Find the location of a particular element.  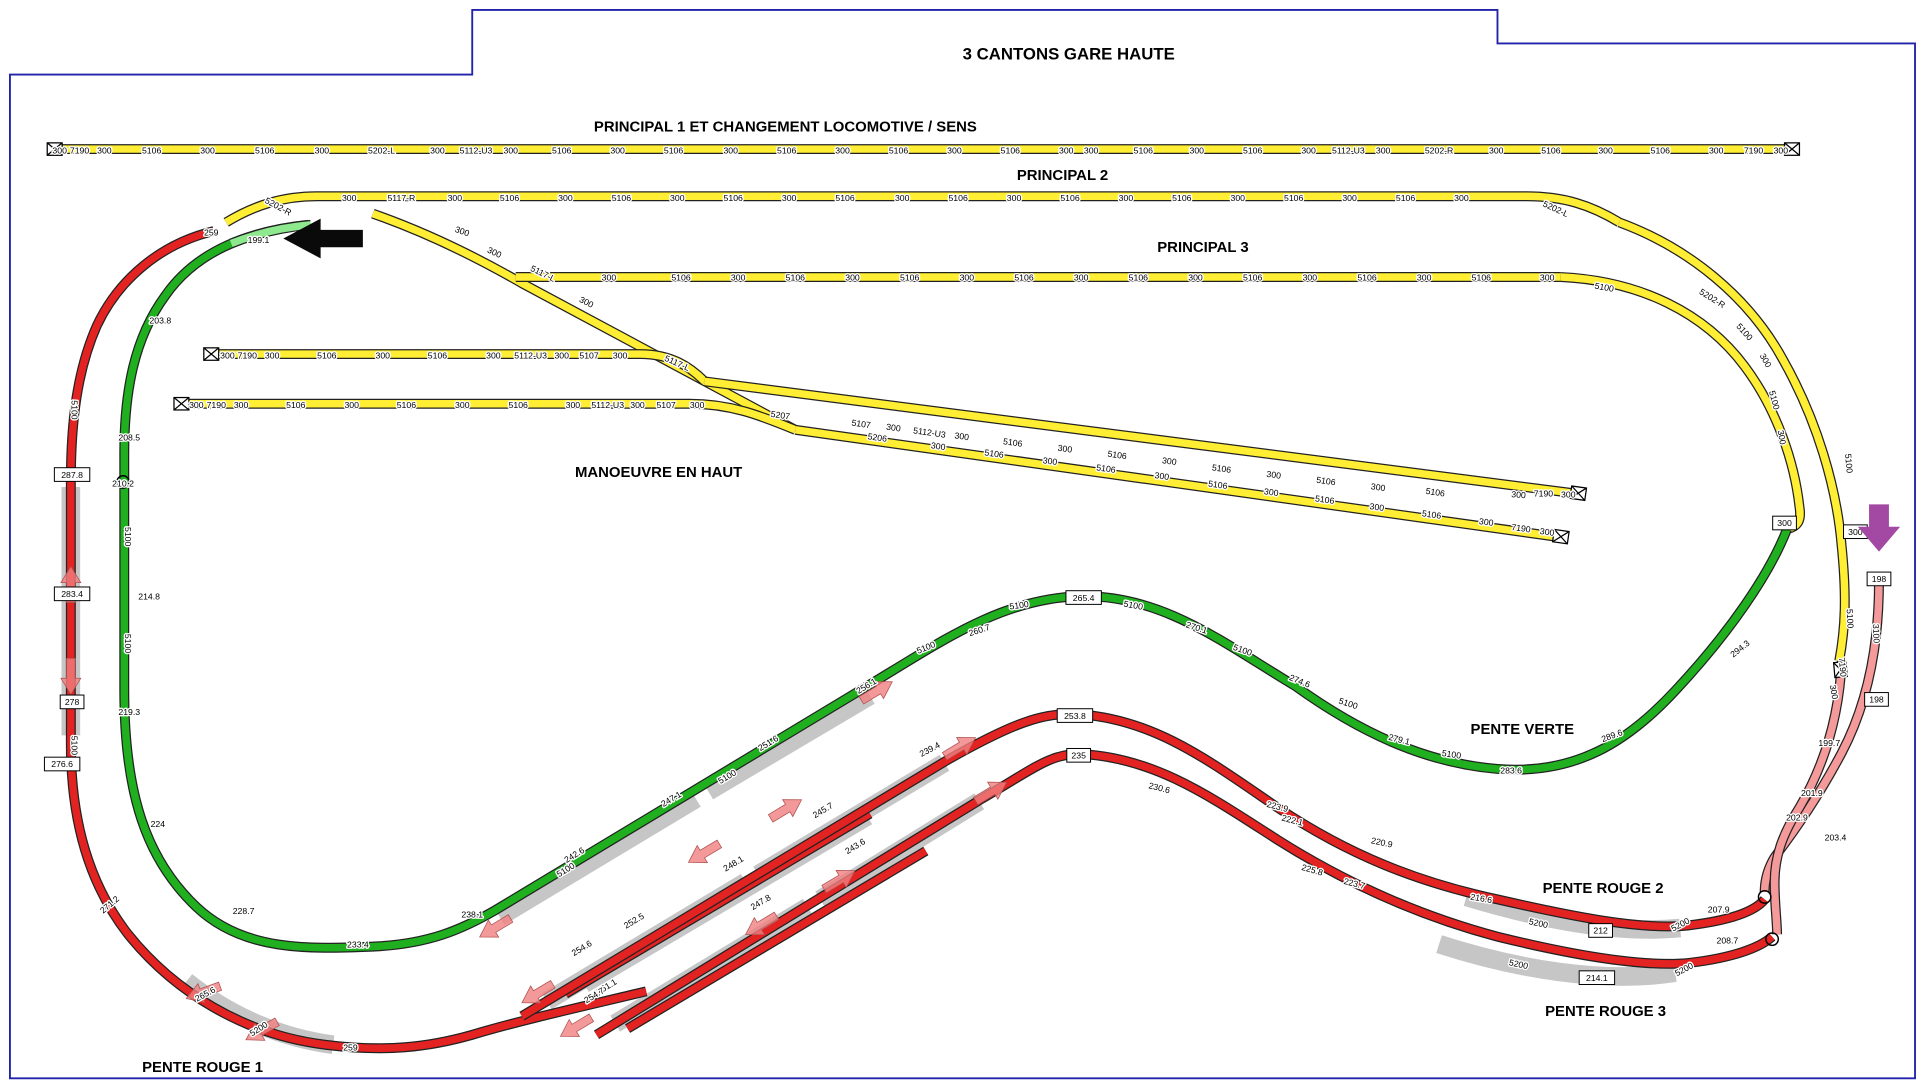

label-manoeuvre-en-haut: MANOEUVRE EN HAUT is located at coordinates (658, 473).